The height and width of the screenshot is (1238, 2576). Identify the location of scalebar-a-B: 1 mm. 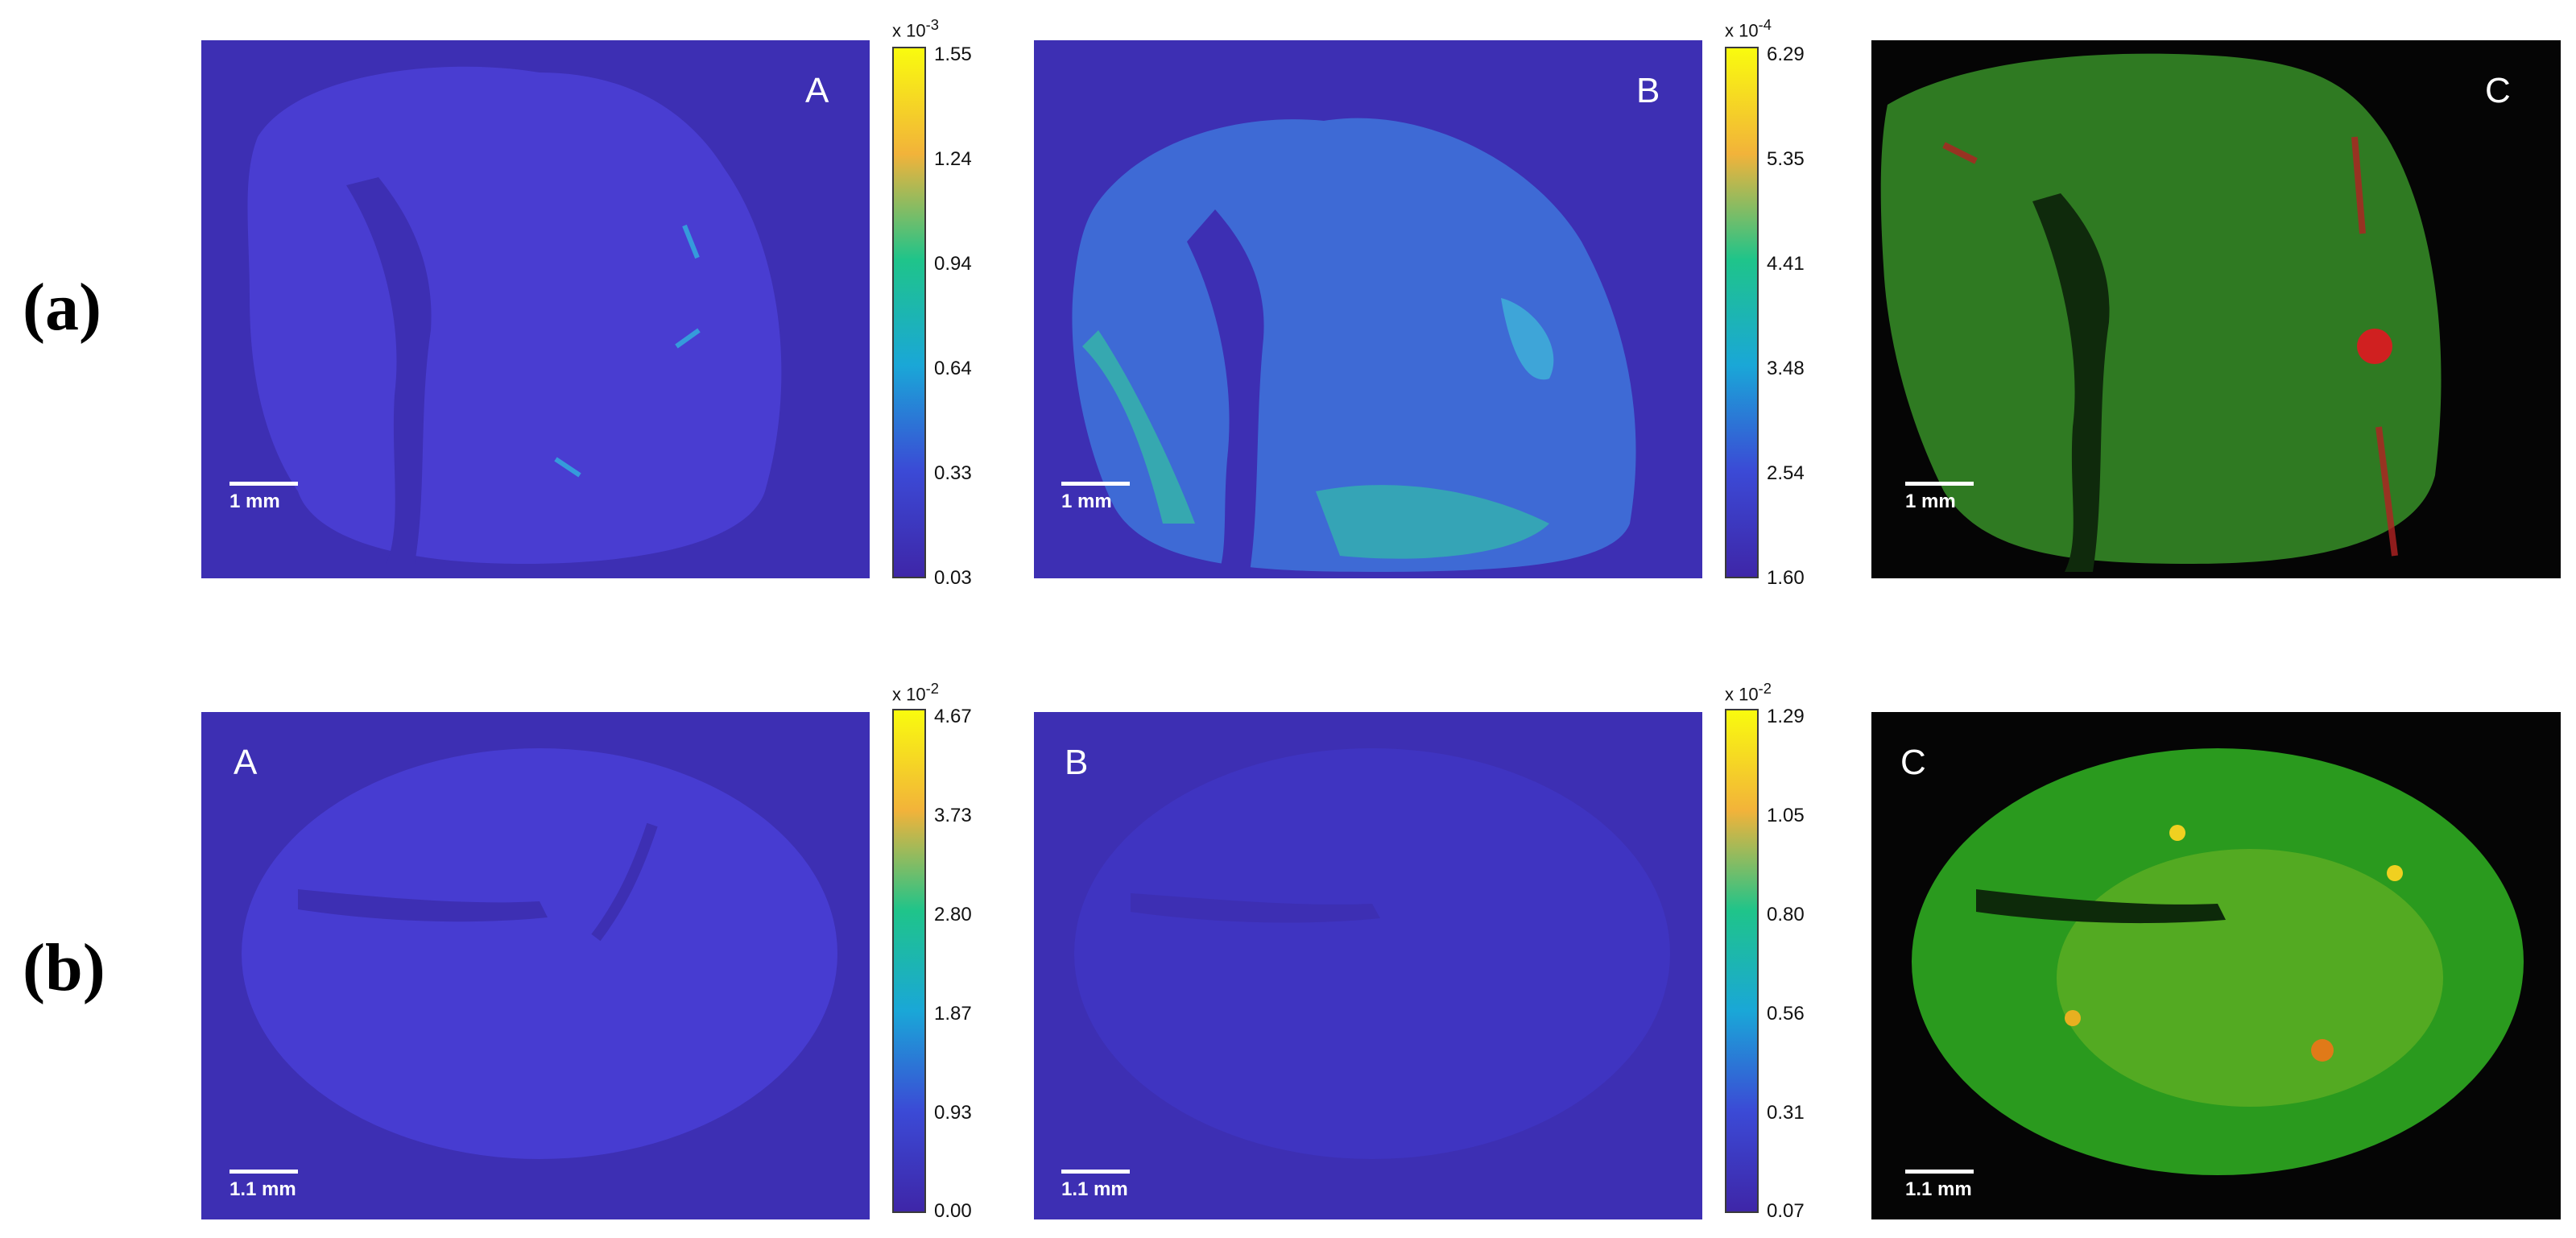
(1096, 497).